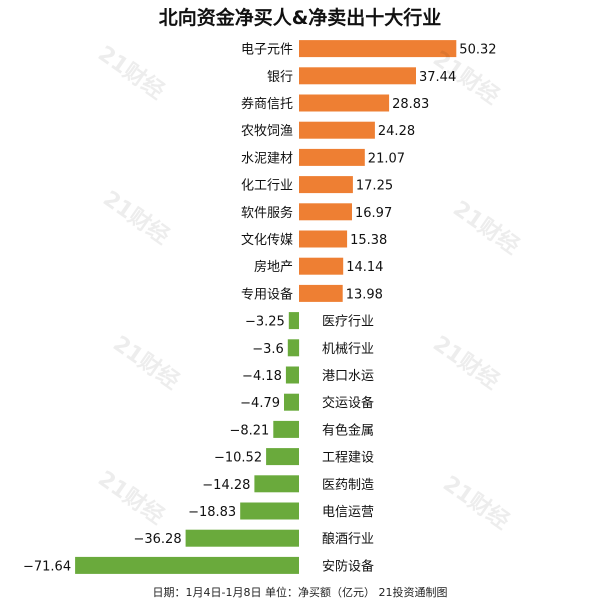 The width and height of the screenshot is (600, 600). I want to click on value-label: 15.38, so click(368, 240).